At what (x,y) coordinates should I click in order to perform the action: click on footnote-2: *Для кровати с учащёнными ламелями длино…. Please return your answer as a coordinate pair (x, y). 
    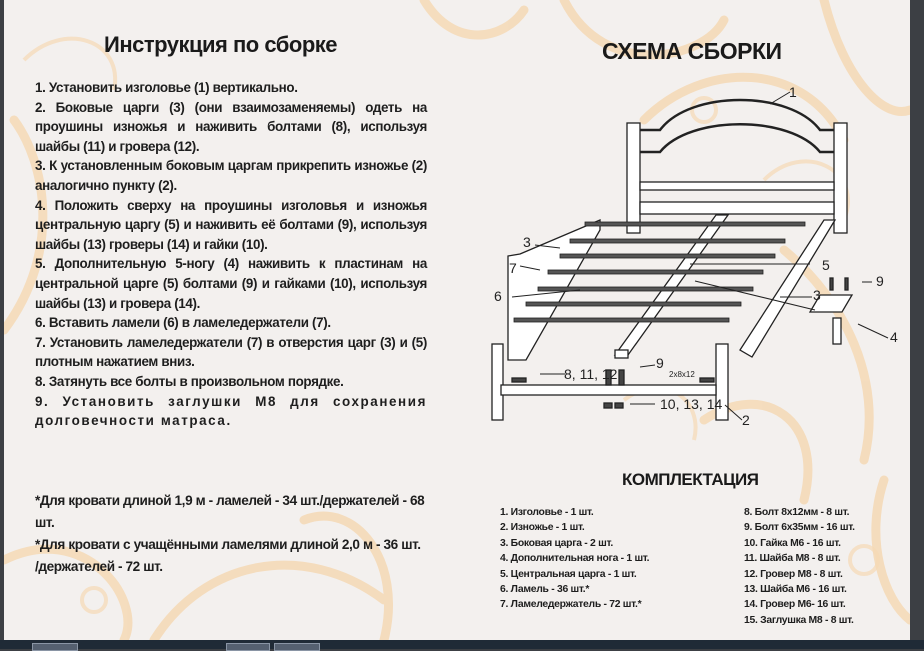
    Looking at the image, I should click on (228, 555).